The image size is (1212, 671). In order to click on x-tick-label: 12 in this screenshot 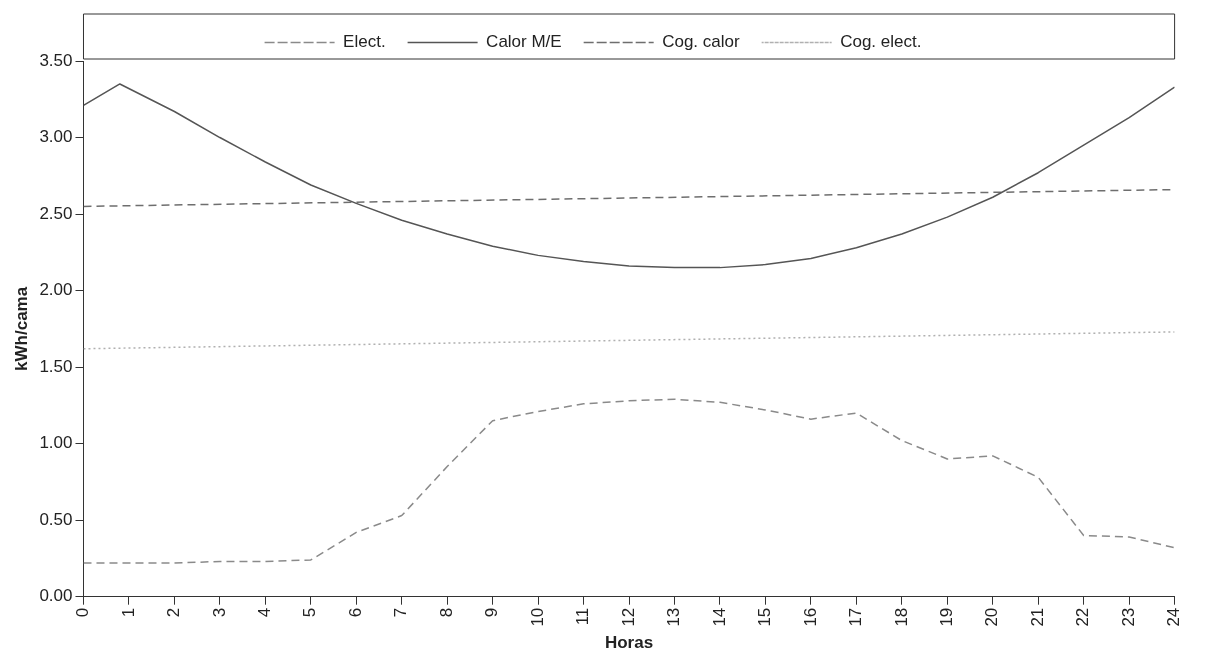, I will do `click(628, 617)`.